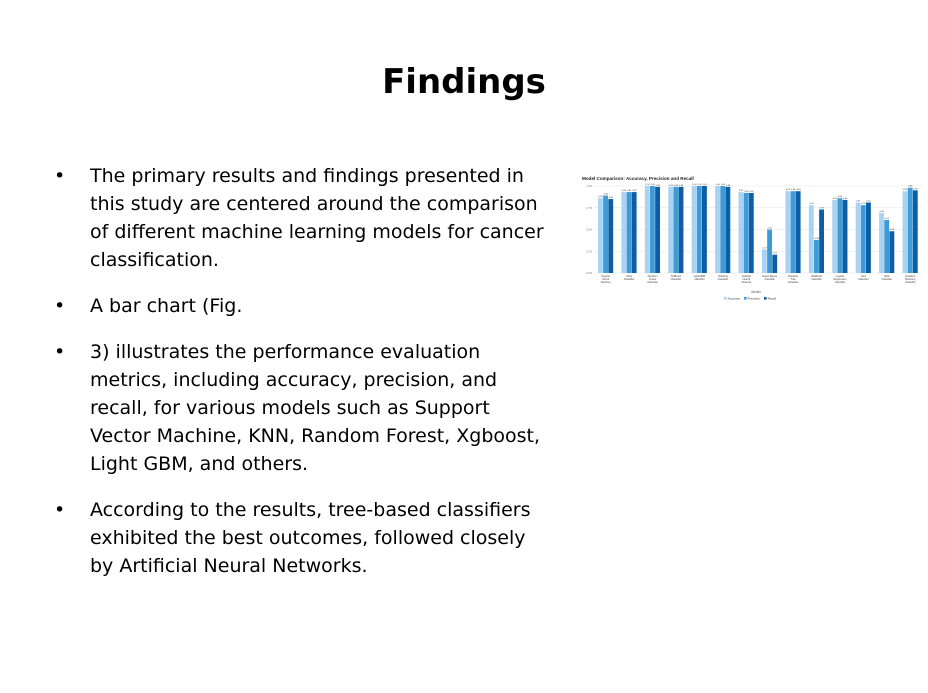  What do you see at coordinates (734, 298) in the screenshot?
I see `legend-label-accuracy: Accuracy` at bounding box center [734, 298].